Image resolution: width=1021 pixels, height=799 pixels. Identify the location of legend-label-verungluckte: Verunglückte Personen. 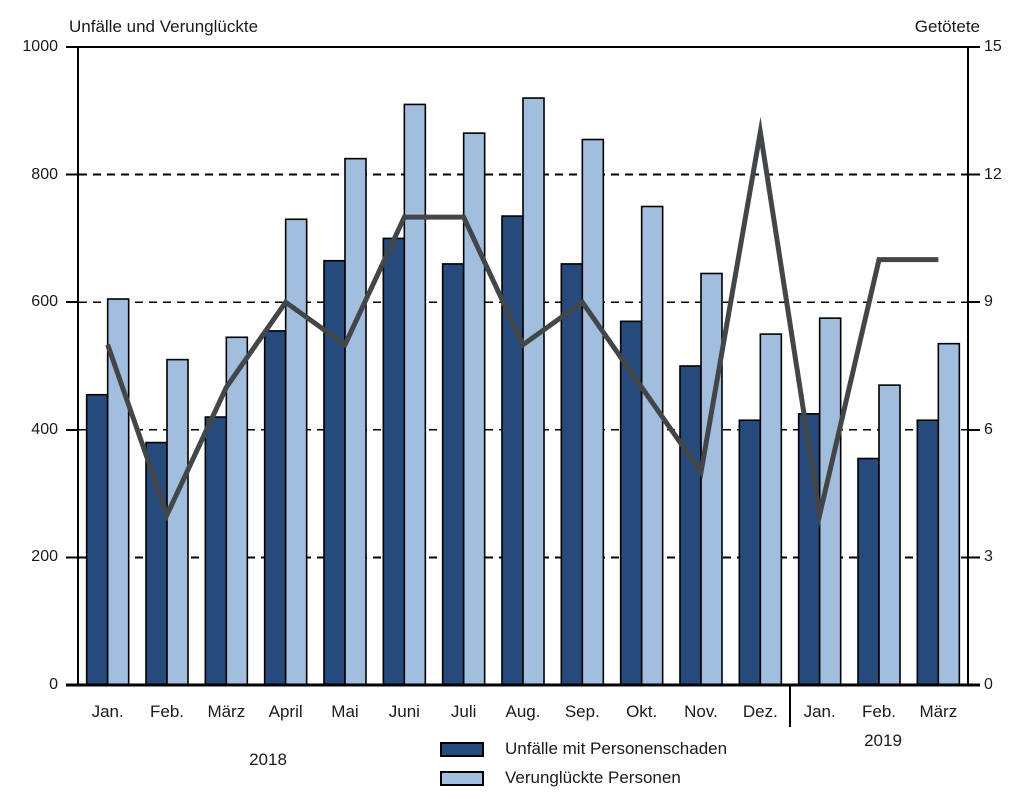
(593, 777).